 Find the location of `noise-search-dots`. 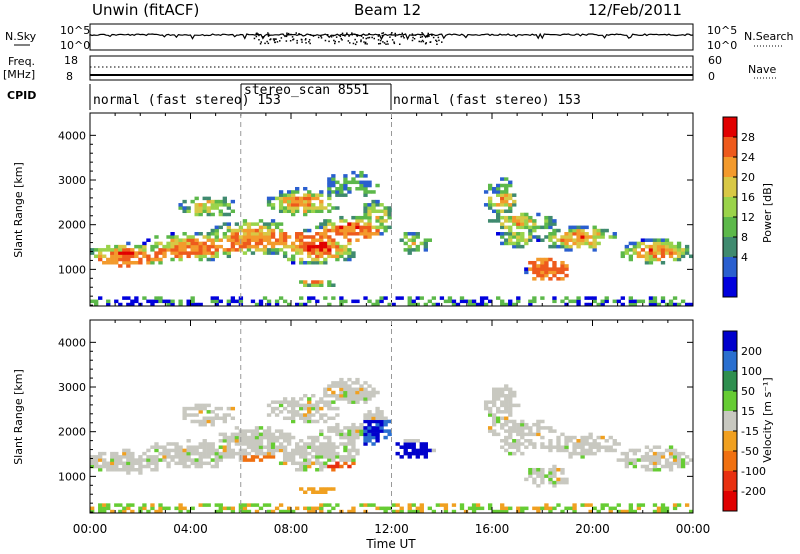

noise-search-dots is located at coordinates (348, 39).